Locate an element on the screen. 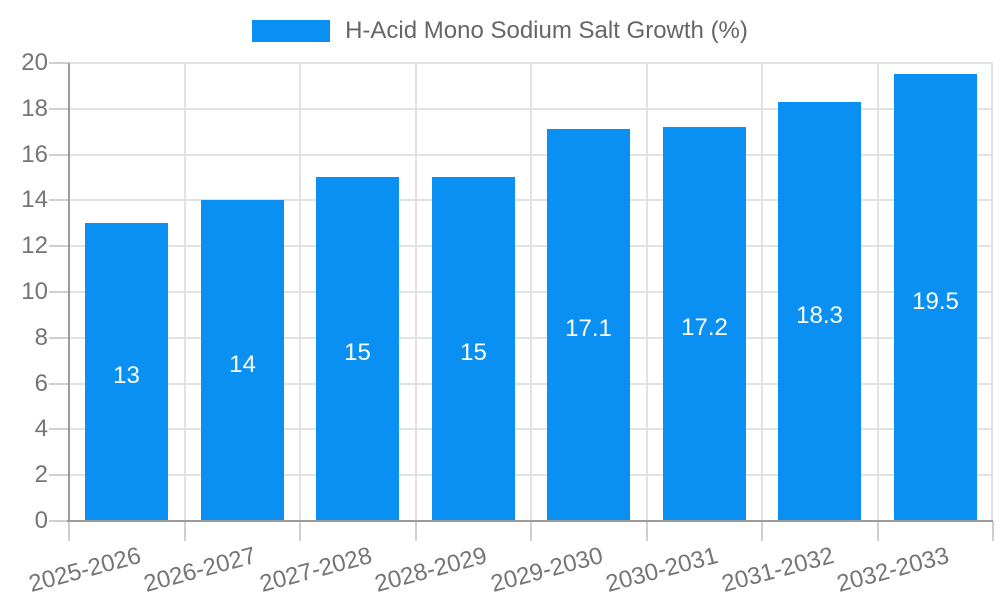 The image size is (1000, 600). bar-value-label: 18.3 is located at coordinates (819, 315).